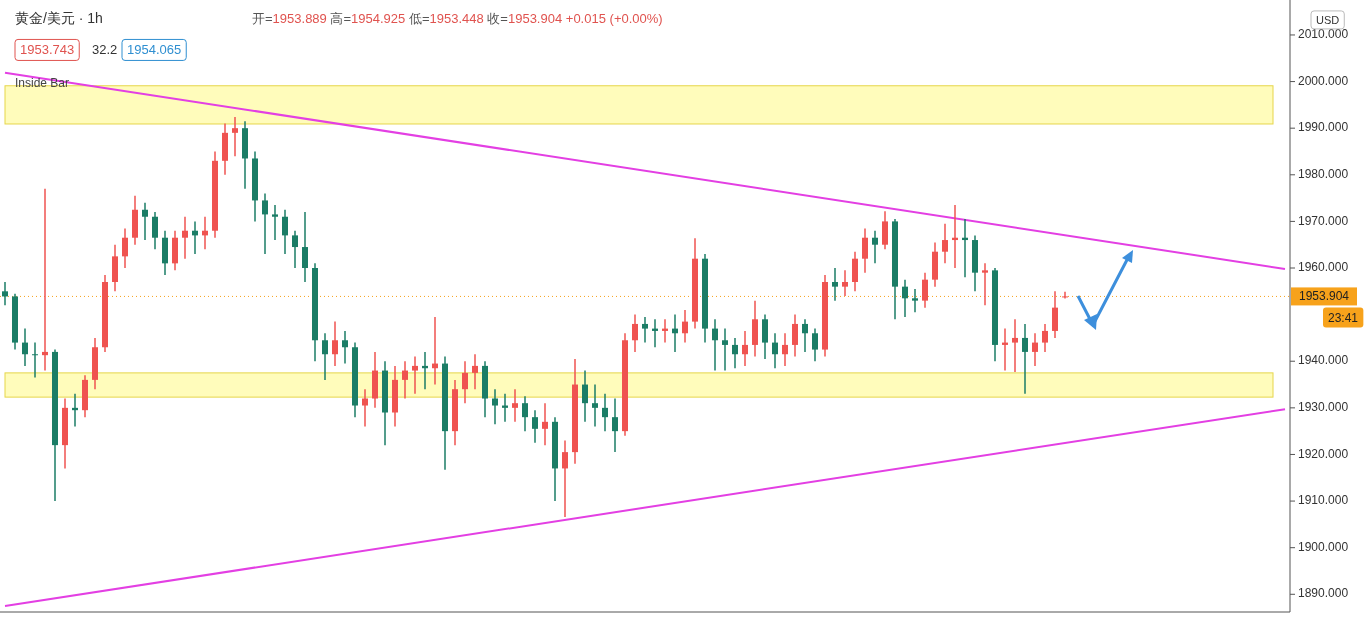 Image resolution: width=1368 pixels, height=617 pixels. I want to click on y-tick-label: 1990.000, so click(1323, 127).